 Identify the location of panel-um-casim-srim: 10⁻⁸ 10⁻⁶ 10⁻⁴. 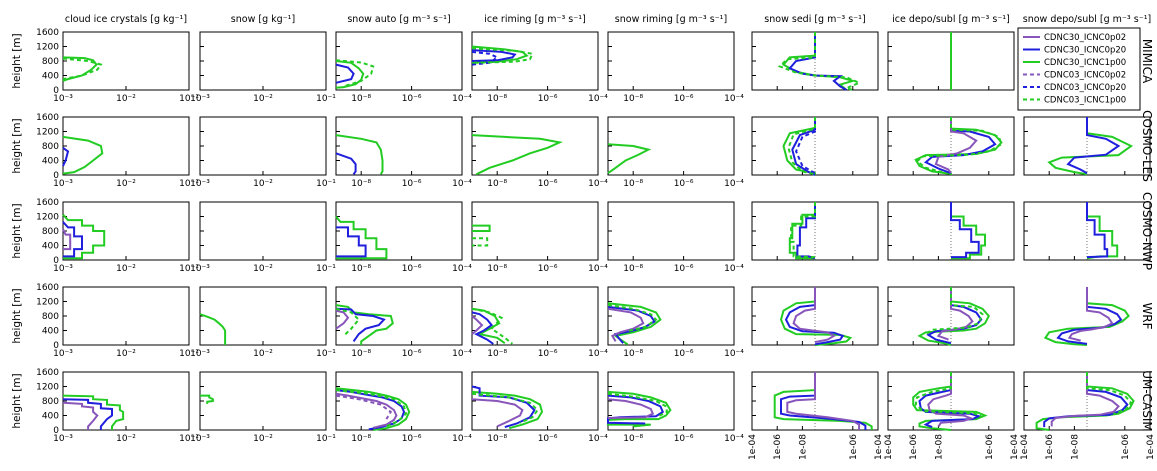
(675, 407).